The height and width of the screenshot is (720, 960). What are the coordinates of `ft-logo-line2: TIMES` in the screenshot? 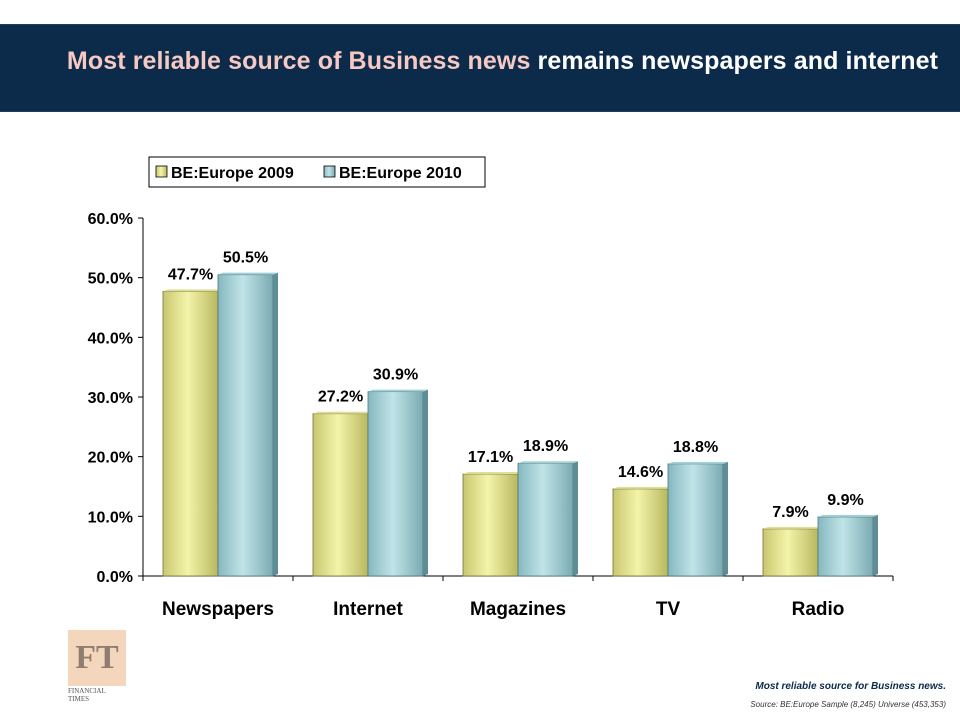 It's located at (78, 699).